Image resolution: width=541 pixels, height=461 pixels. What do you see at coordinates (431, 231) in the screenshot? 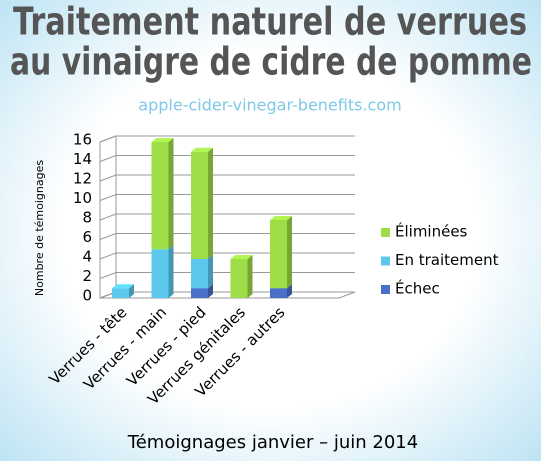
I see `legend-label: Éliminées` at bounding box center [431, 231].